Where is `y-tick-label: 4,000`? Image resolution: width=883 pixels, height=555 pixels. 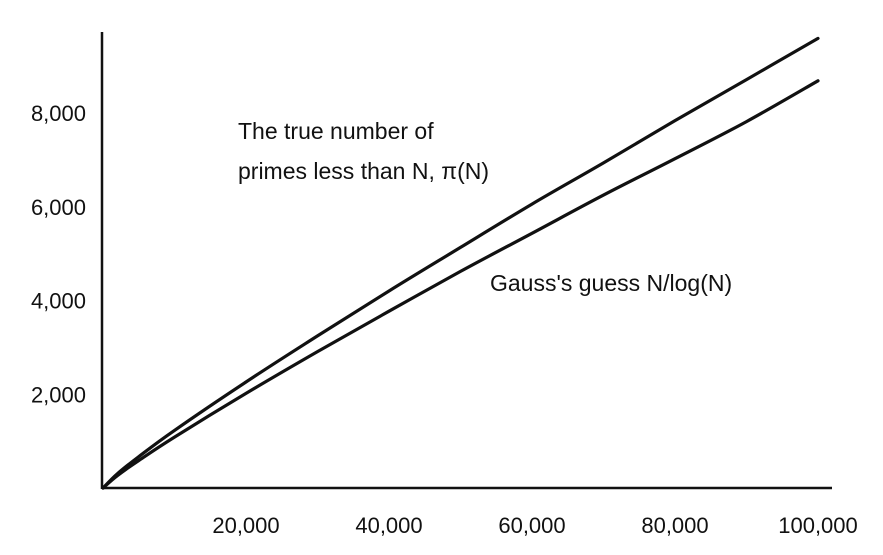
y-tick-label: 4,000 is located at coordinates (58, 301).